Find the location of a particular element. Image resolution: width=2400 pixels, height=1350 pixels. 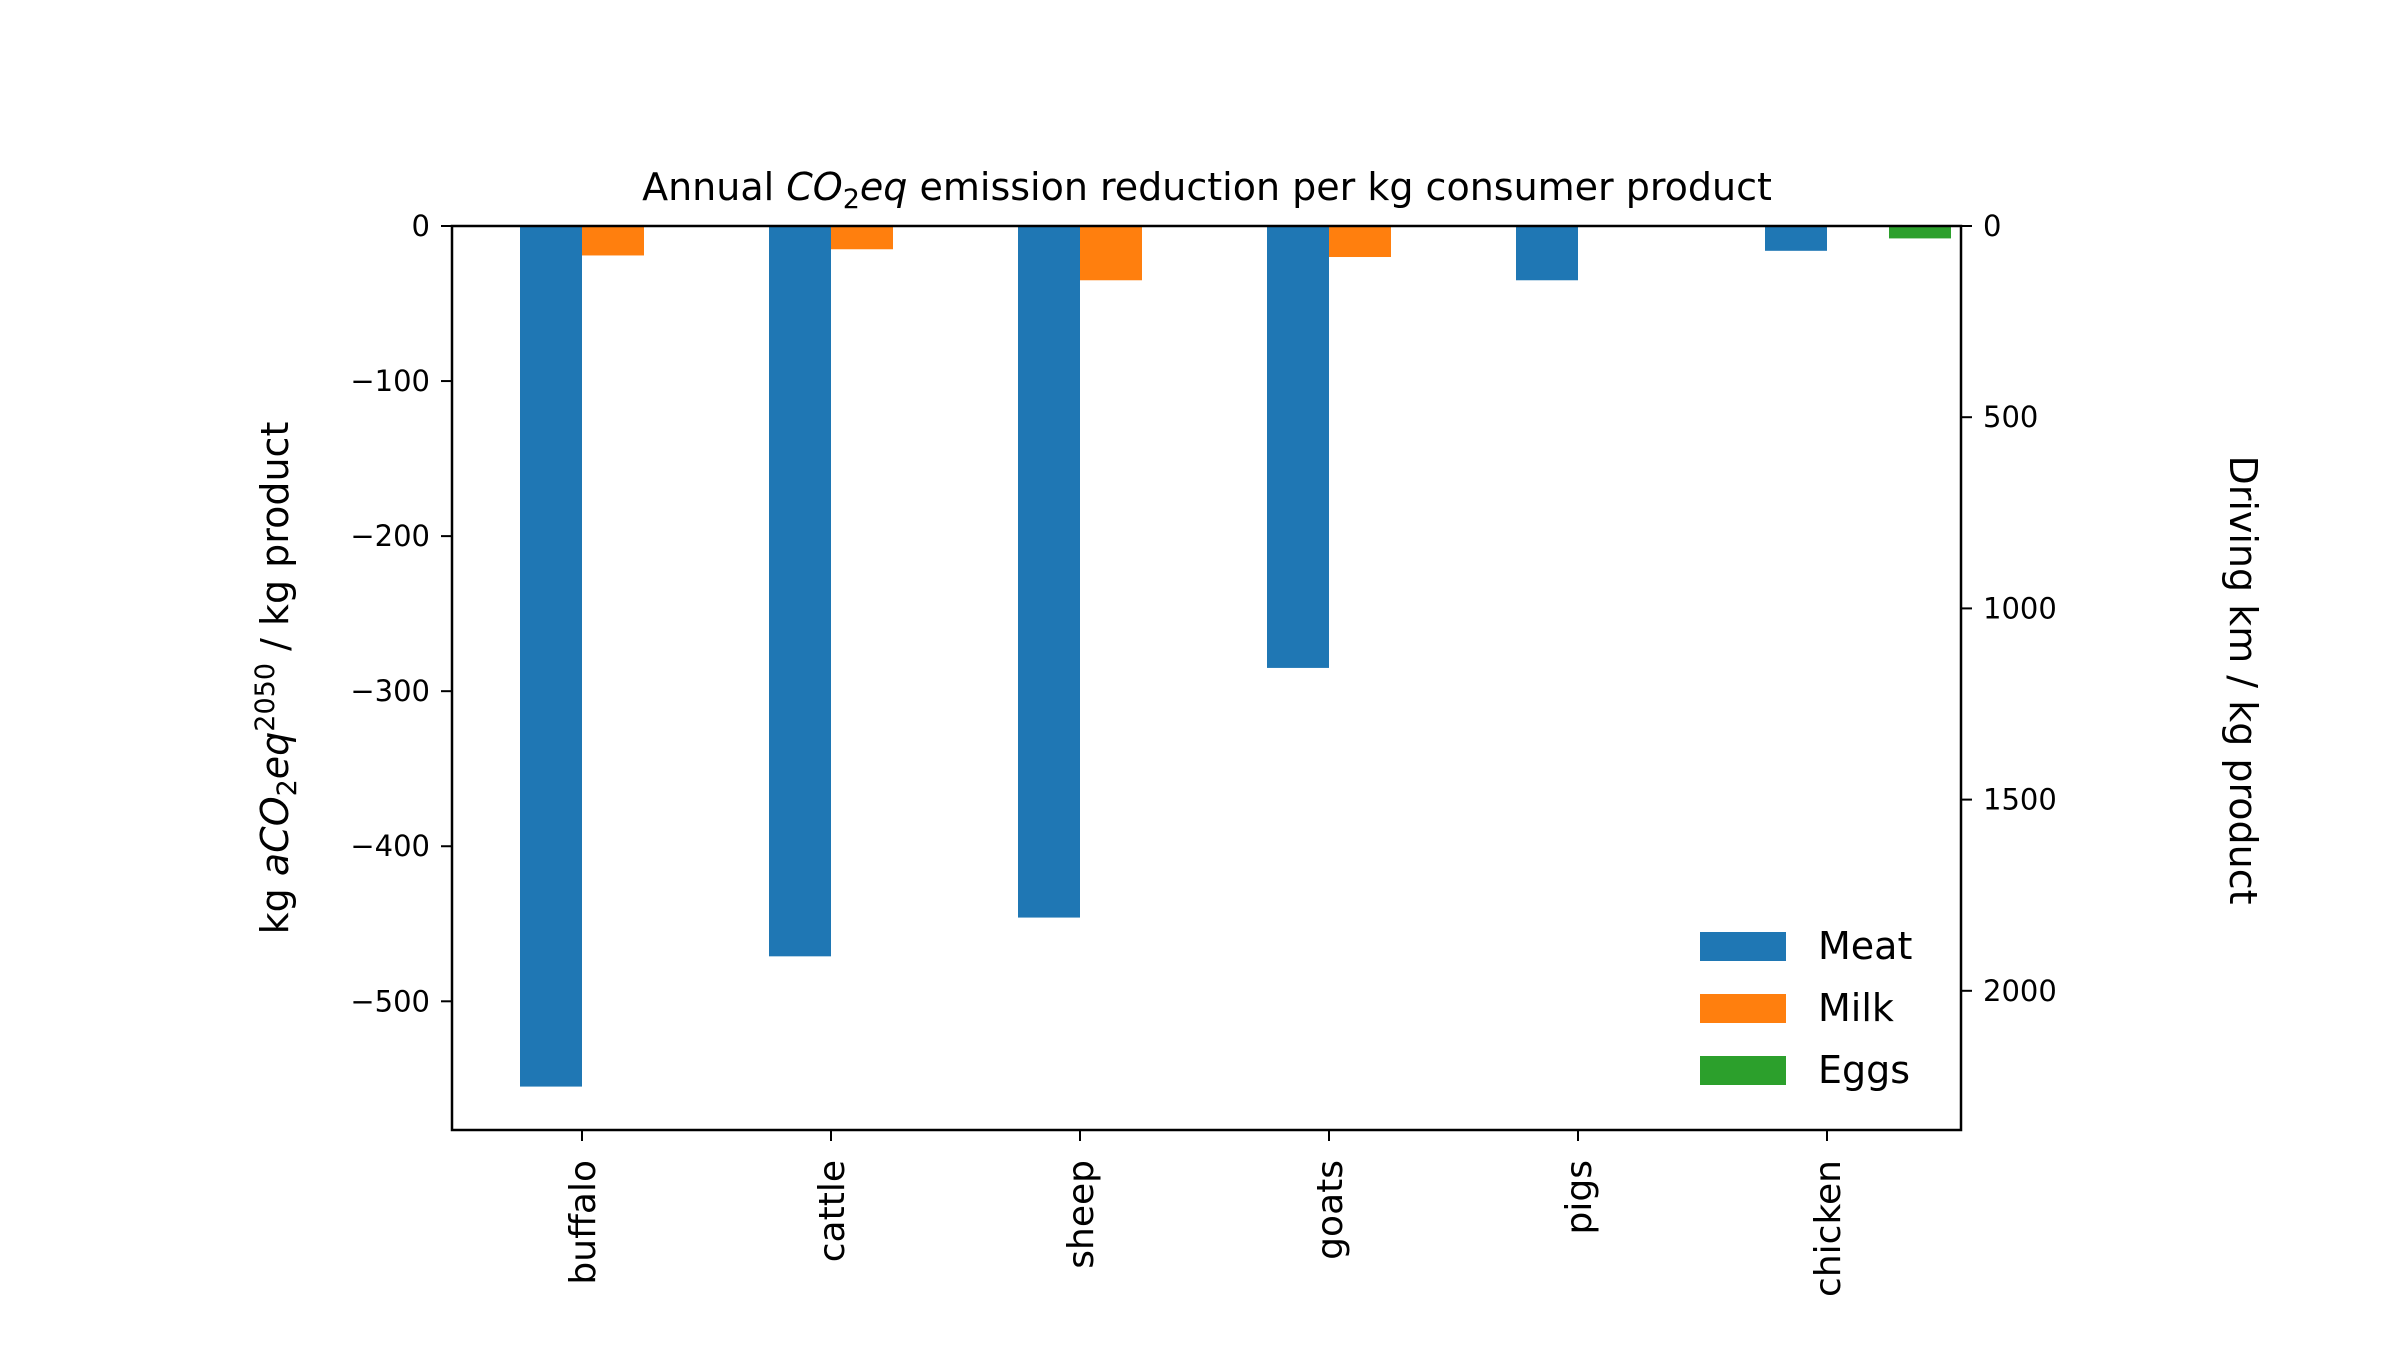

ytick-label: 0 is located at coordinates (421, 226).